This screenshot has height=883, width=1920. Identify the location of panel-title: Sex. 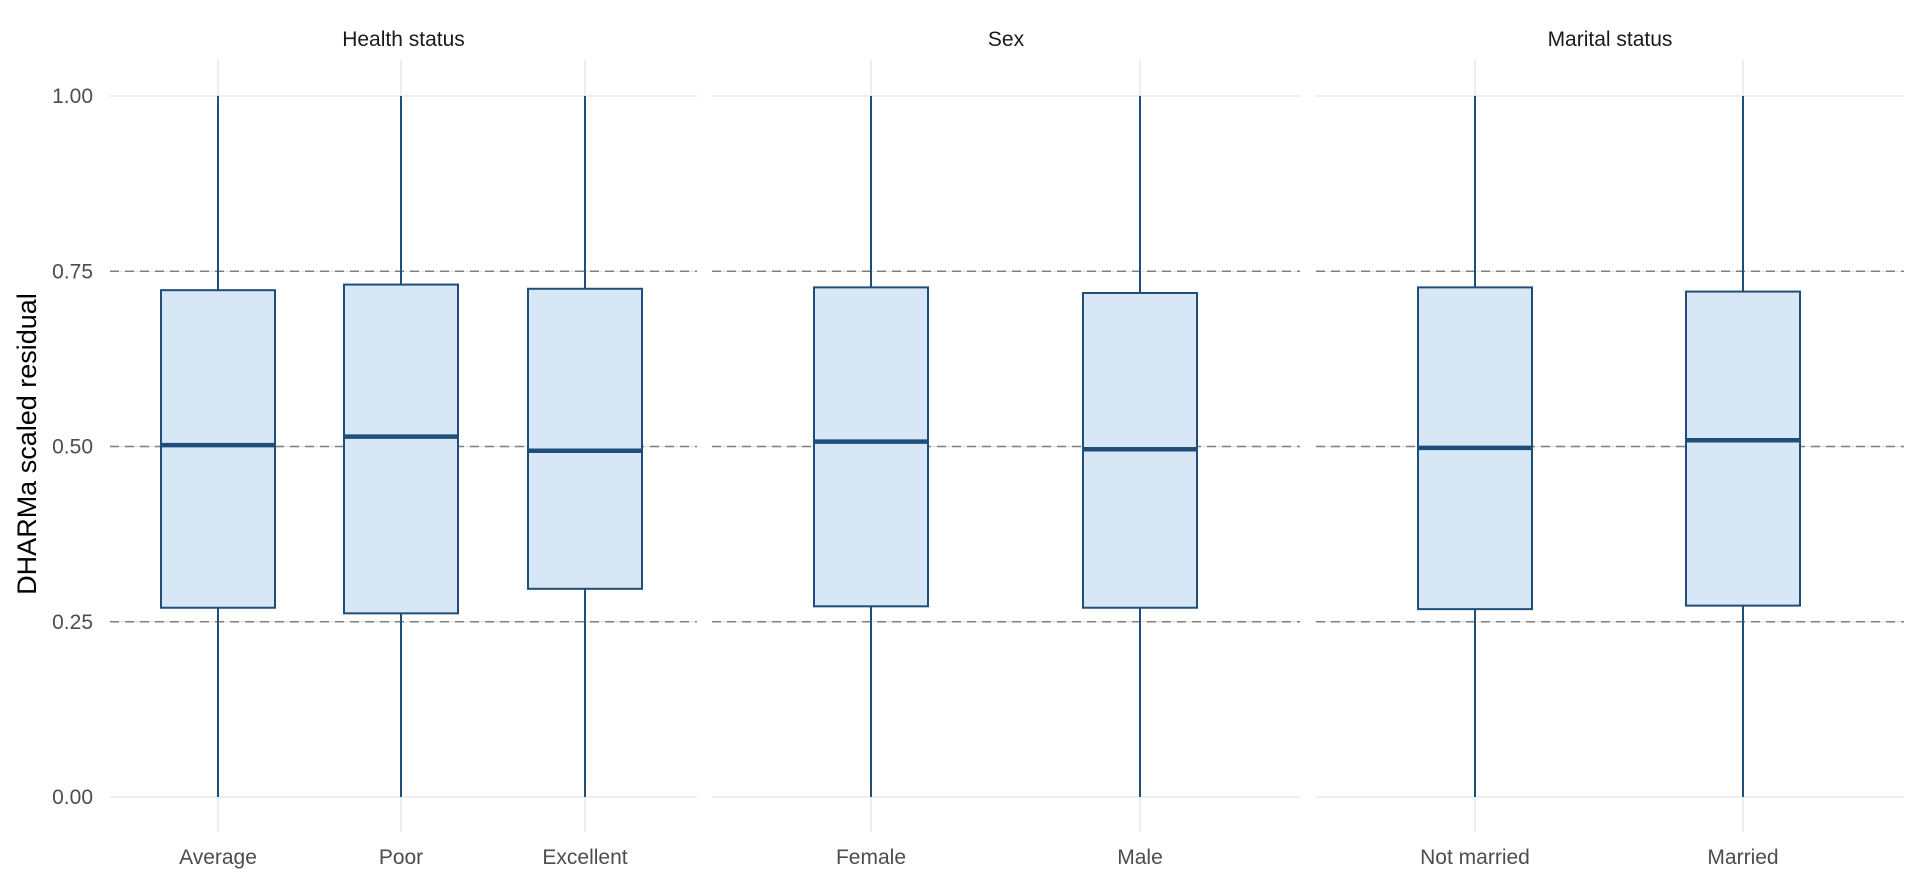
(1006, 39).